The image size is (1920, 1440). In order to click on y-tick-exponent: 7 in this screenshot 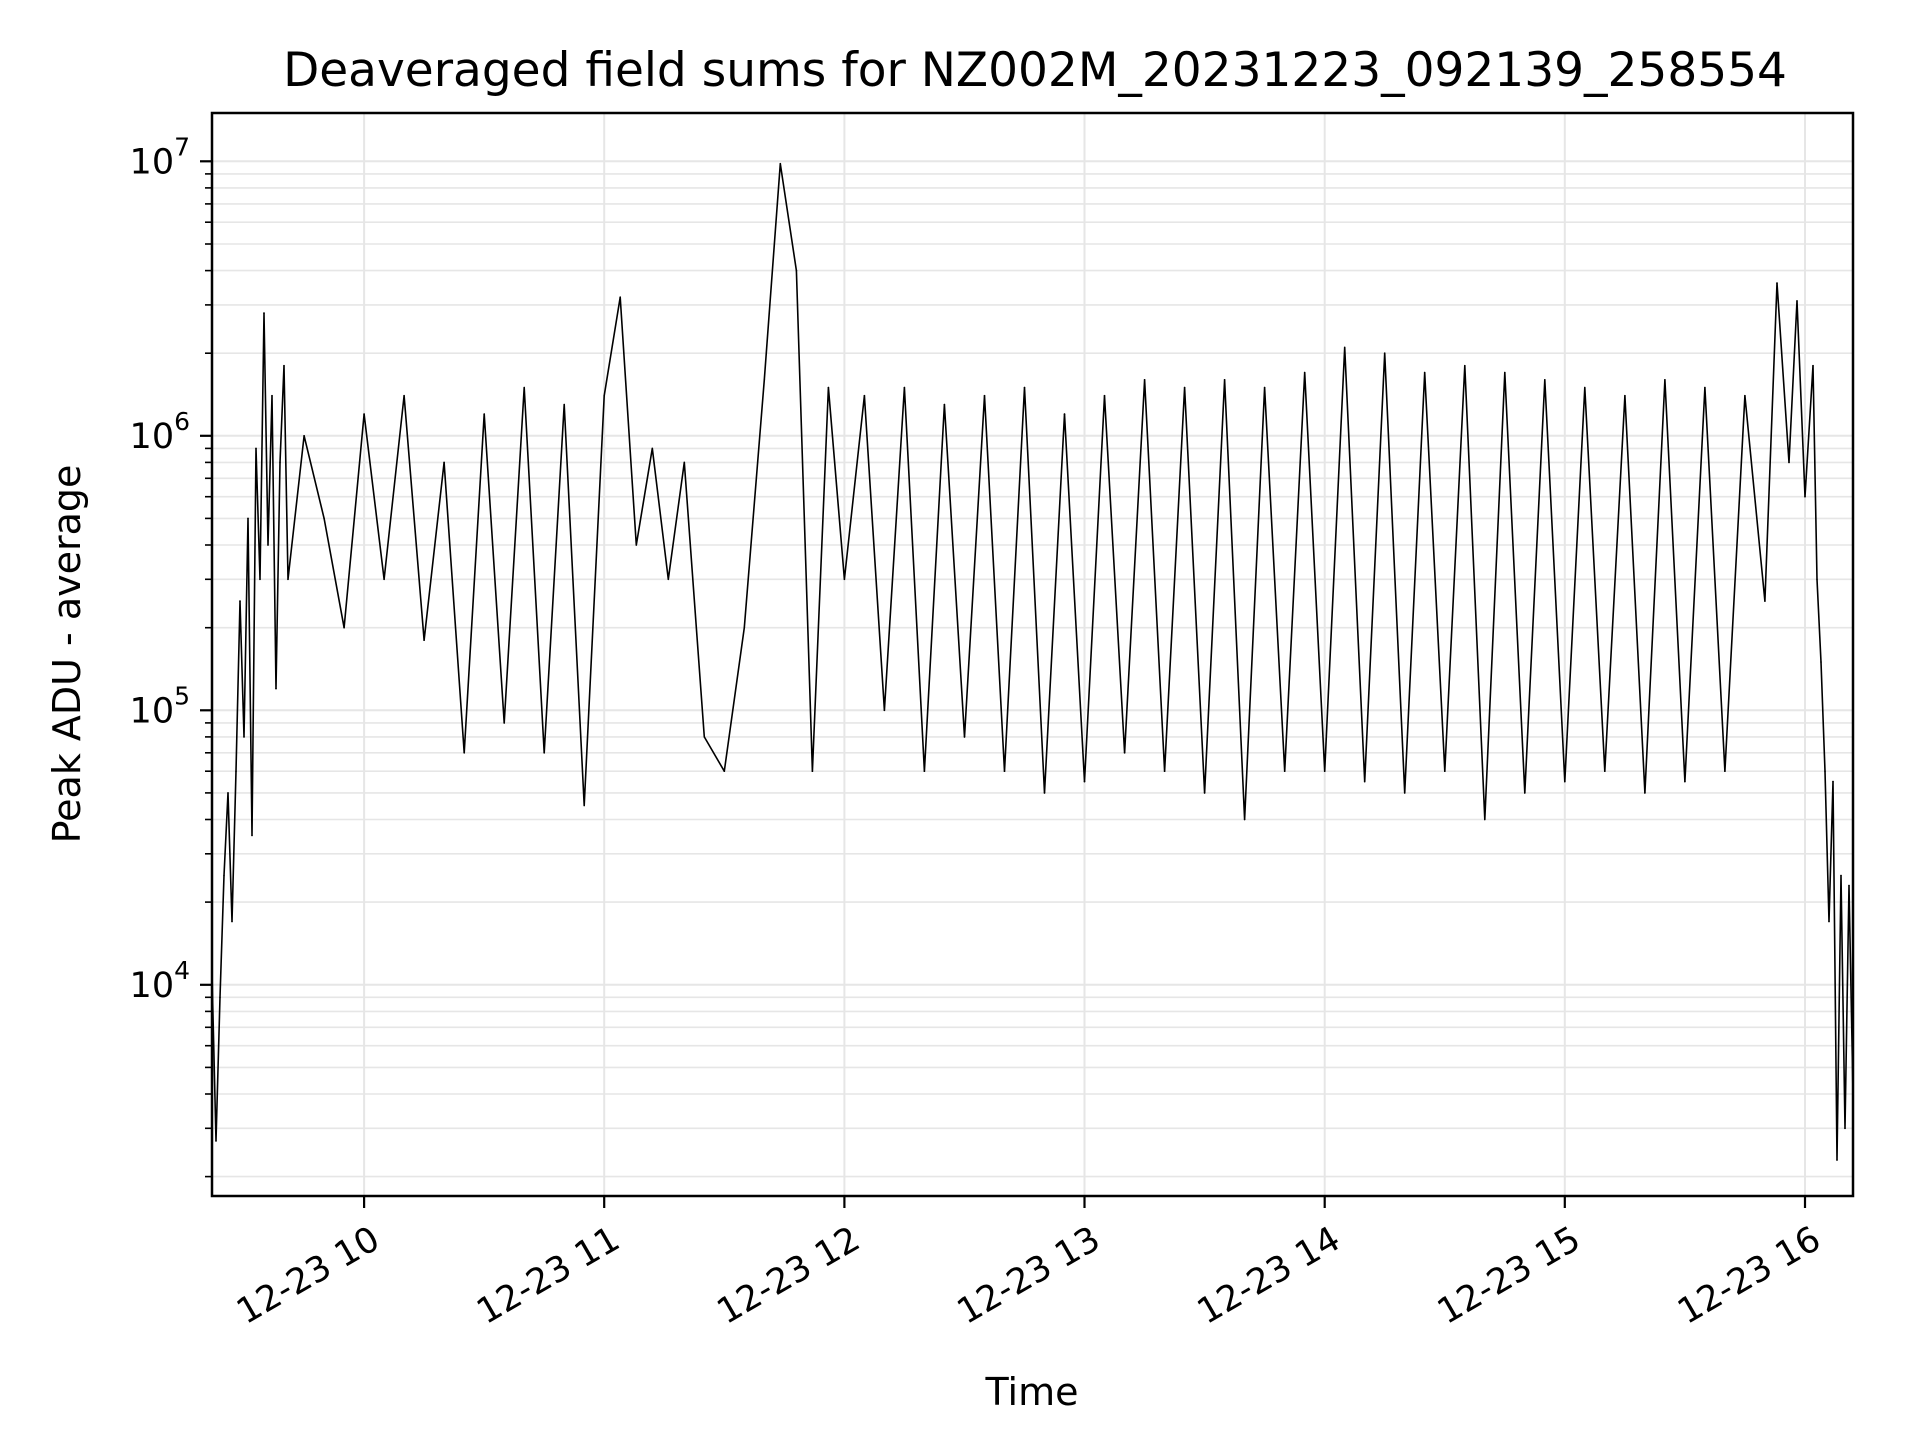, I will do `click(182, 146)`.